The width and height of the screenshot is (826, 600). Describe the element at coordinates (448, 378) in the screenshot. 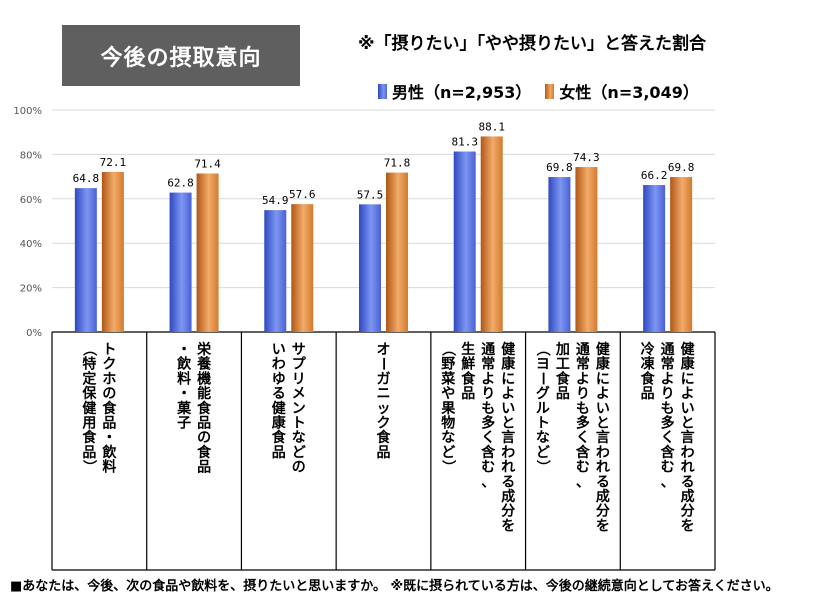

I see `category-char: 菜` at that location.